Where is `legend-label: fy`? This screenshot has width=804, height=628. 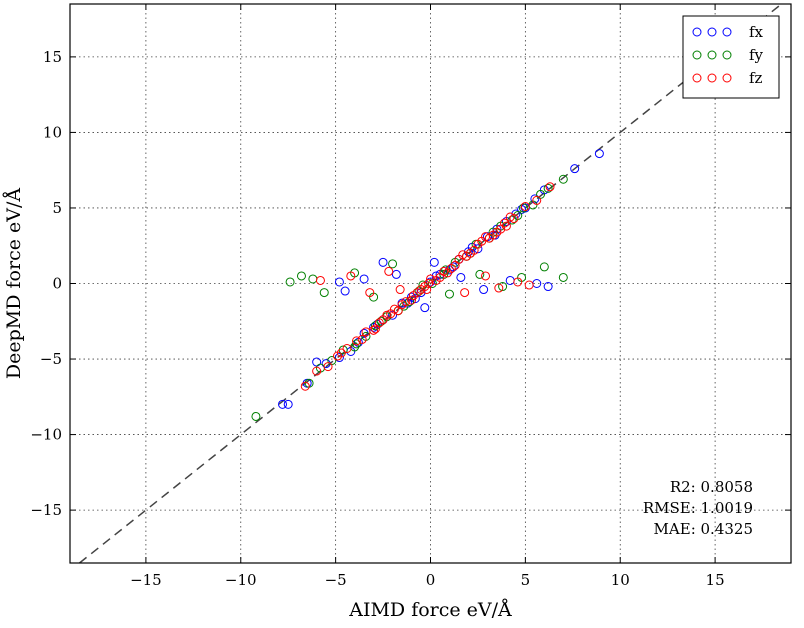 legend-label: fy is located at coordinates (756, 55).